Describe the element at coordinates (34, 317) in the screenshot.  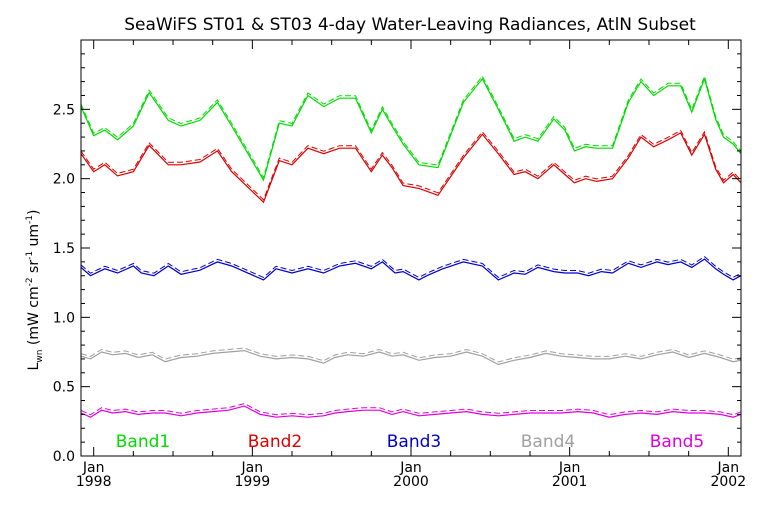
I see `y-label-units-pre: (mW cm` at that location.